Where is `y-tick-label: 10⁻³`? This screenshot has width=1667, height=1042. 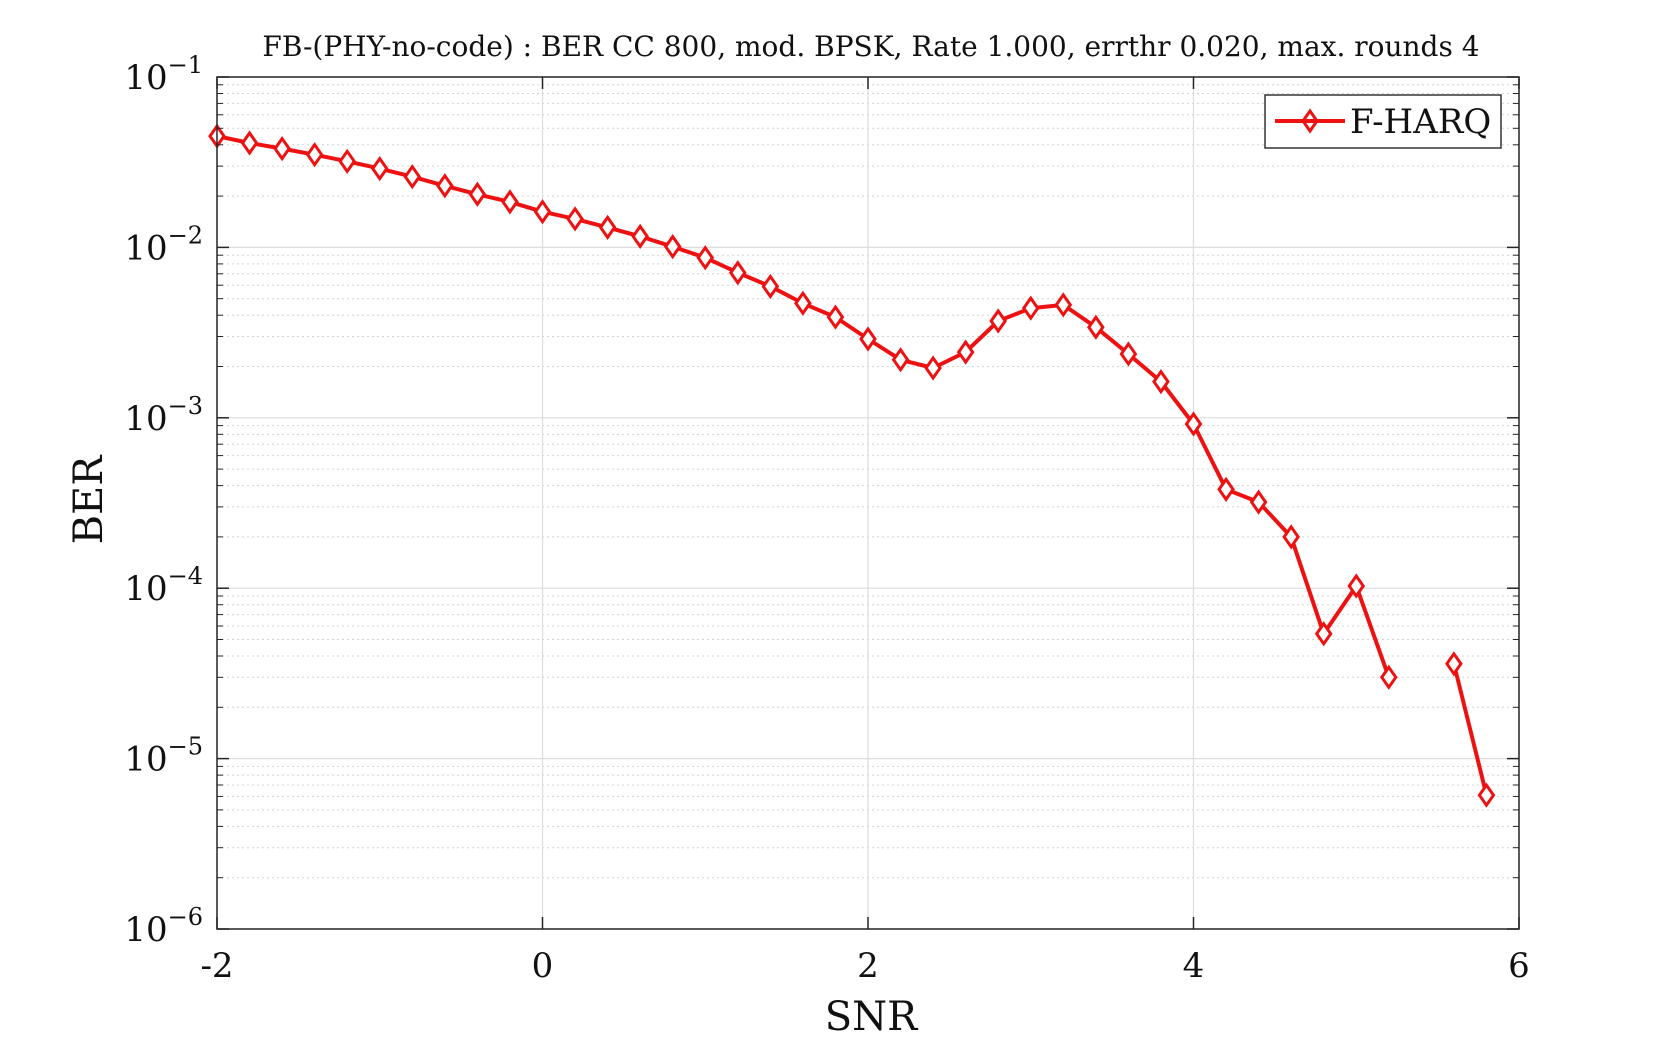
y-tick-label: 10⁻³ is located at coordinates (163, 415).